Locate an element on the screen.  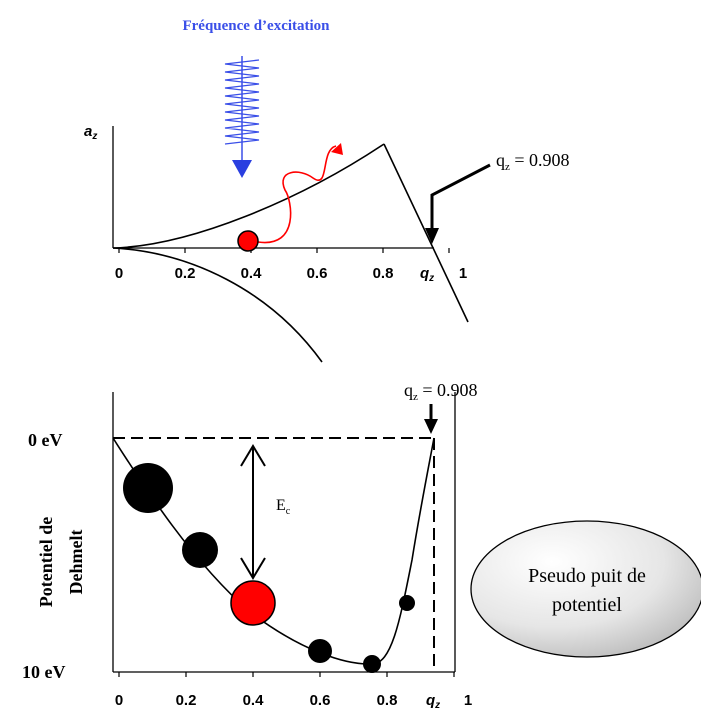
top-x-tick-label: 0 is located at coordinates (119, 273).